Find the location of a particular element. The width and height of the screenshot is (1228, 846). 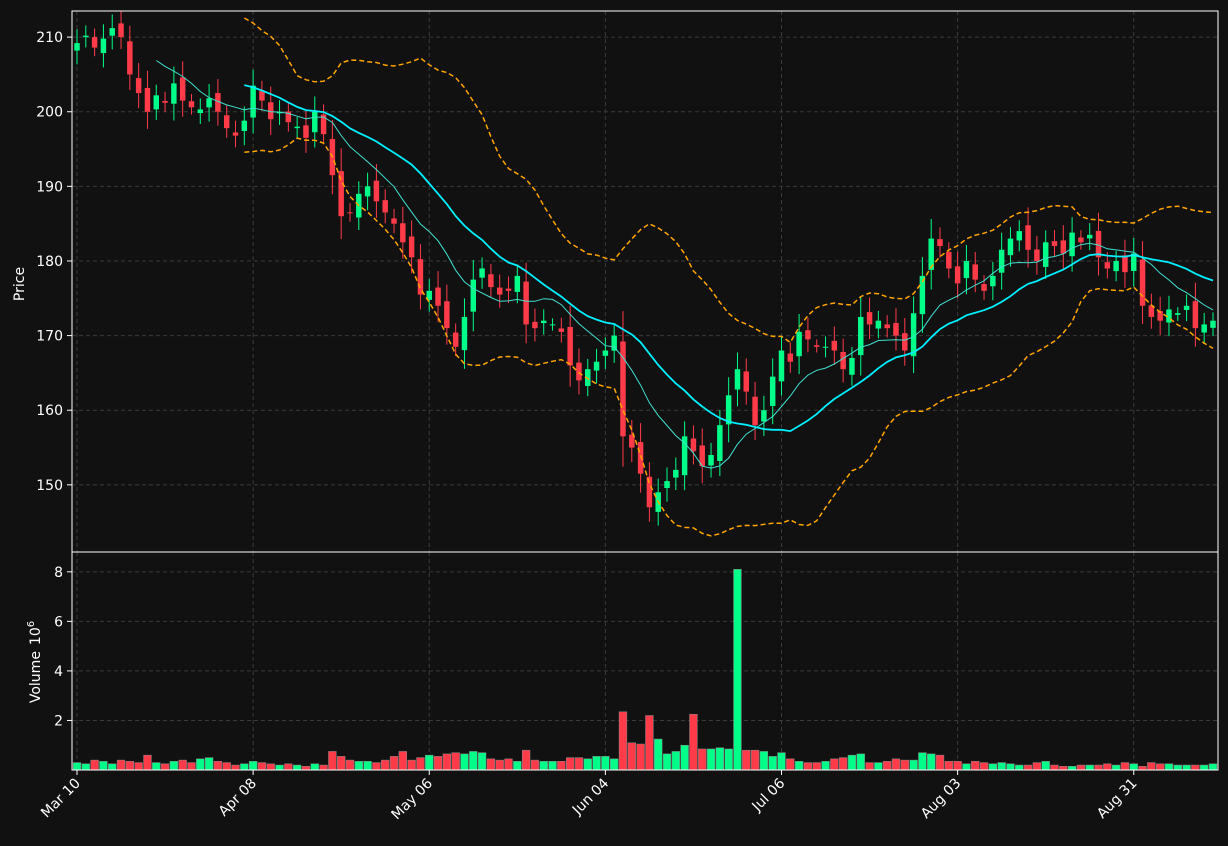

volume-tick-label: 2 is located at coordinates (58, 721).